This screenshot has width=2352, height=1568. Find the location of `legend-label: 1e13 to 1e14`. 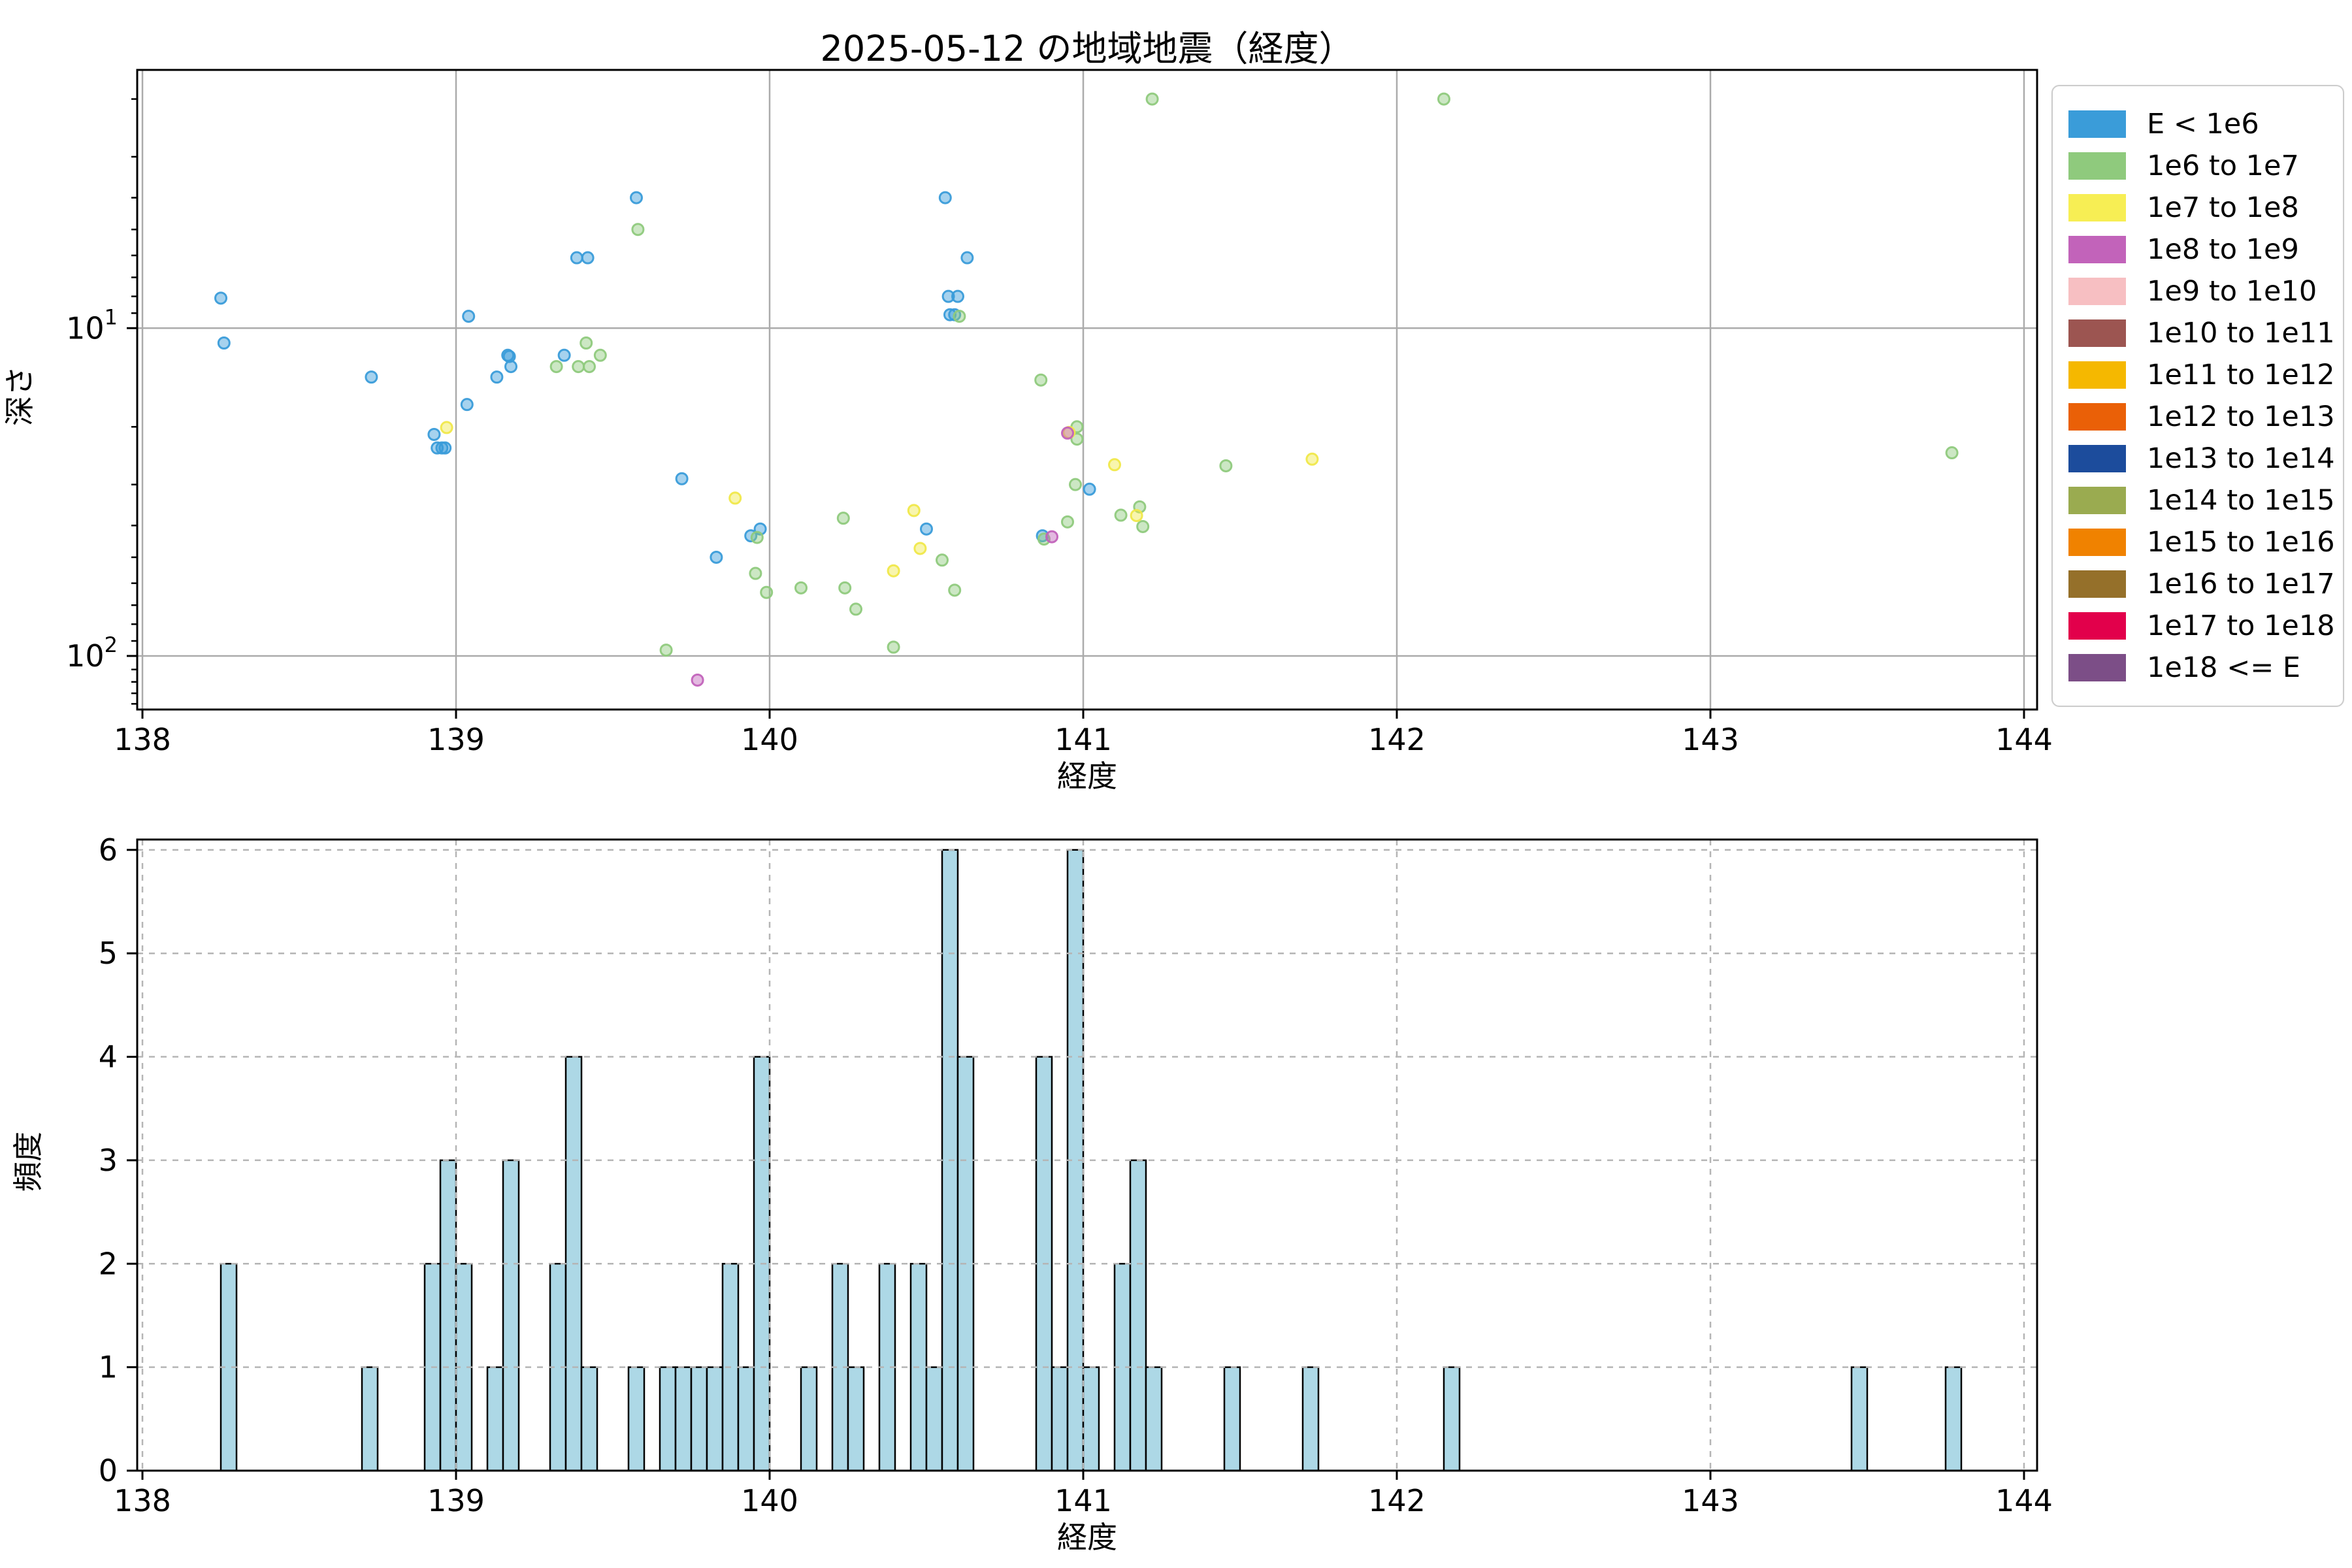

legend-label: 1e13 to 1e14 is located at coordinates (2241, 458).